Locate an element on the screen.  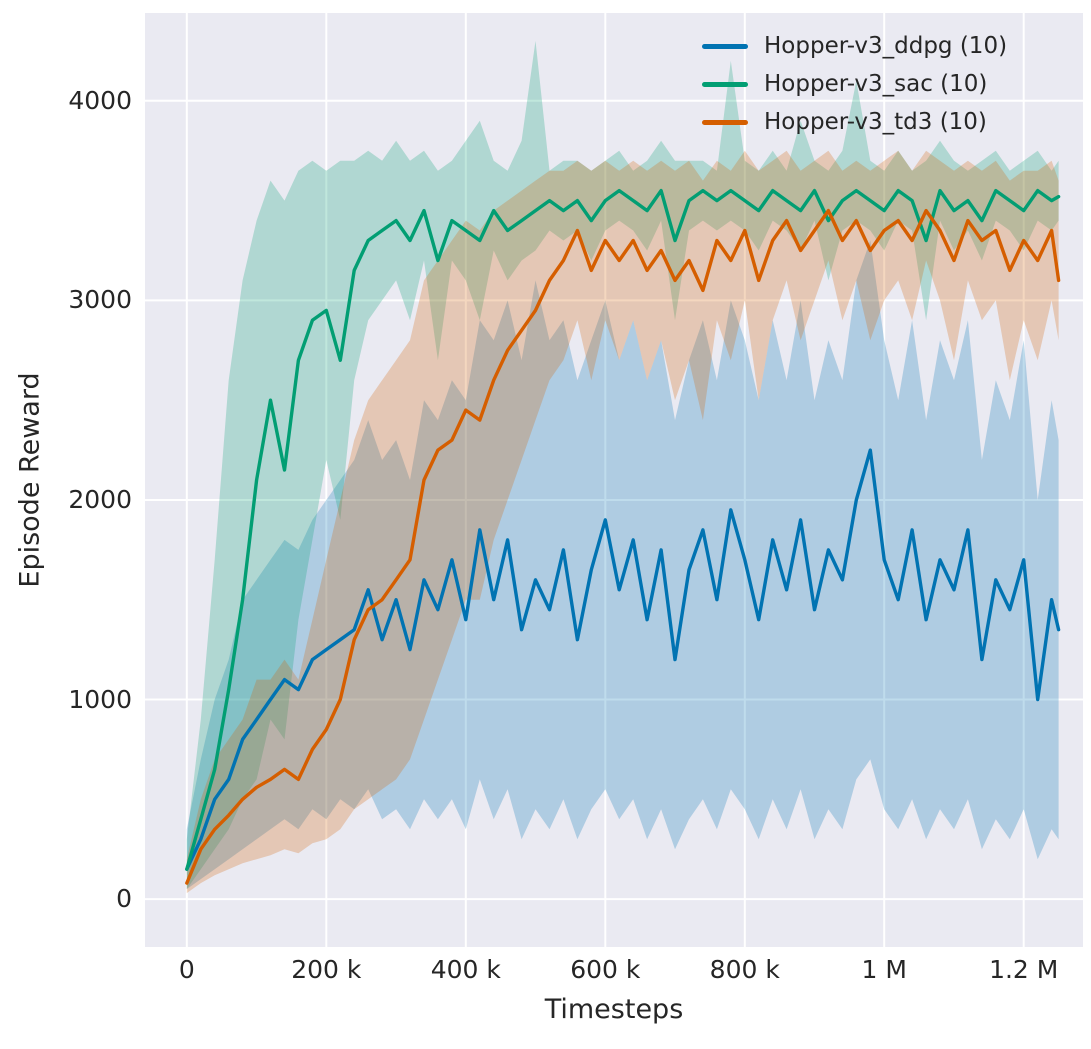
y-axis-label: Episode Reward is located at coordinates (30, 480).